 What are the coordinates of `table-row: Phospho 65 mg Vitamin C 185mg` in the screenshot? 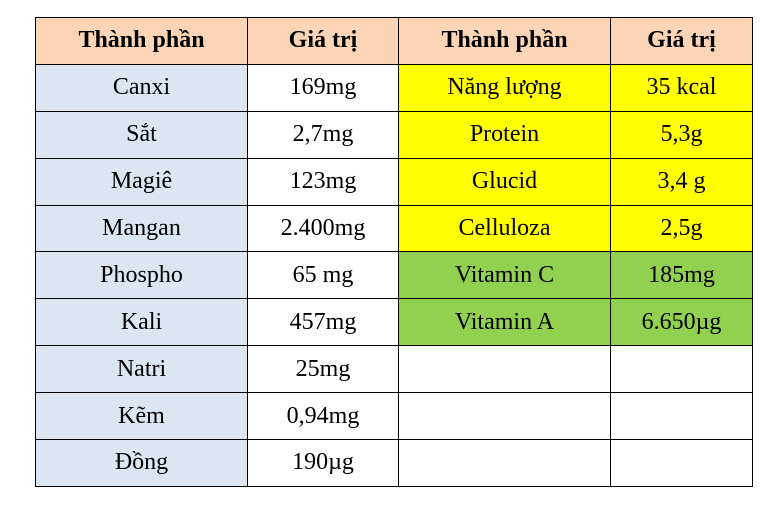 It's located at (394, 275).